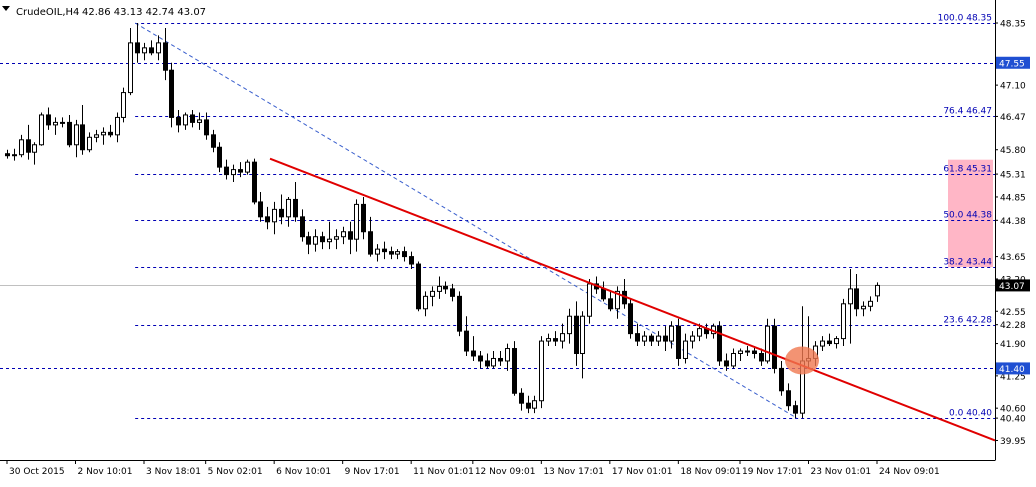 The width and height of the screenshot is (1036, 487). I want to click on chevron-down-icon, so click(6, 8).